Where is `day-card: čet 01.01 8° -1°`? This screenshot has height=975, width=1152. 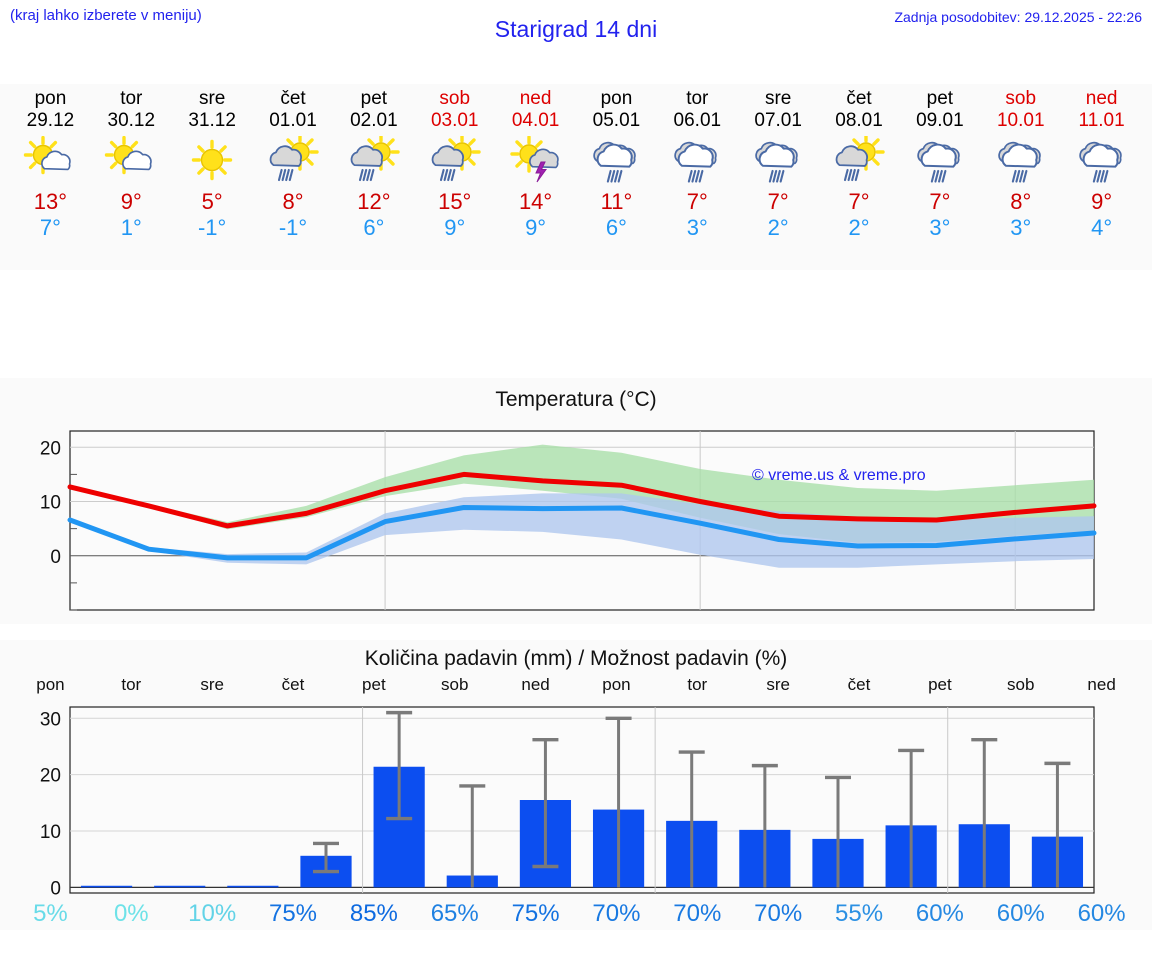
day-card: čet 01.01 8° -1° is located at coordinates (293, 177).